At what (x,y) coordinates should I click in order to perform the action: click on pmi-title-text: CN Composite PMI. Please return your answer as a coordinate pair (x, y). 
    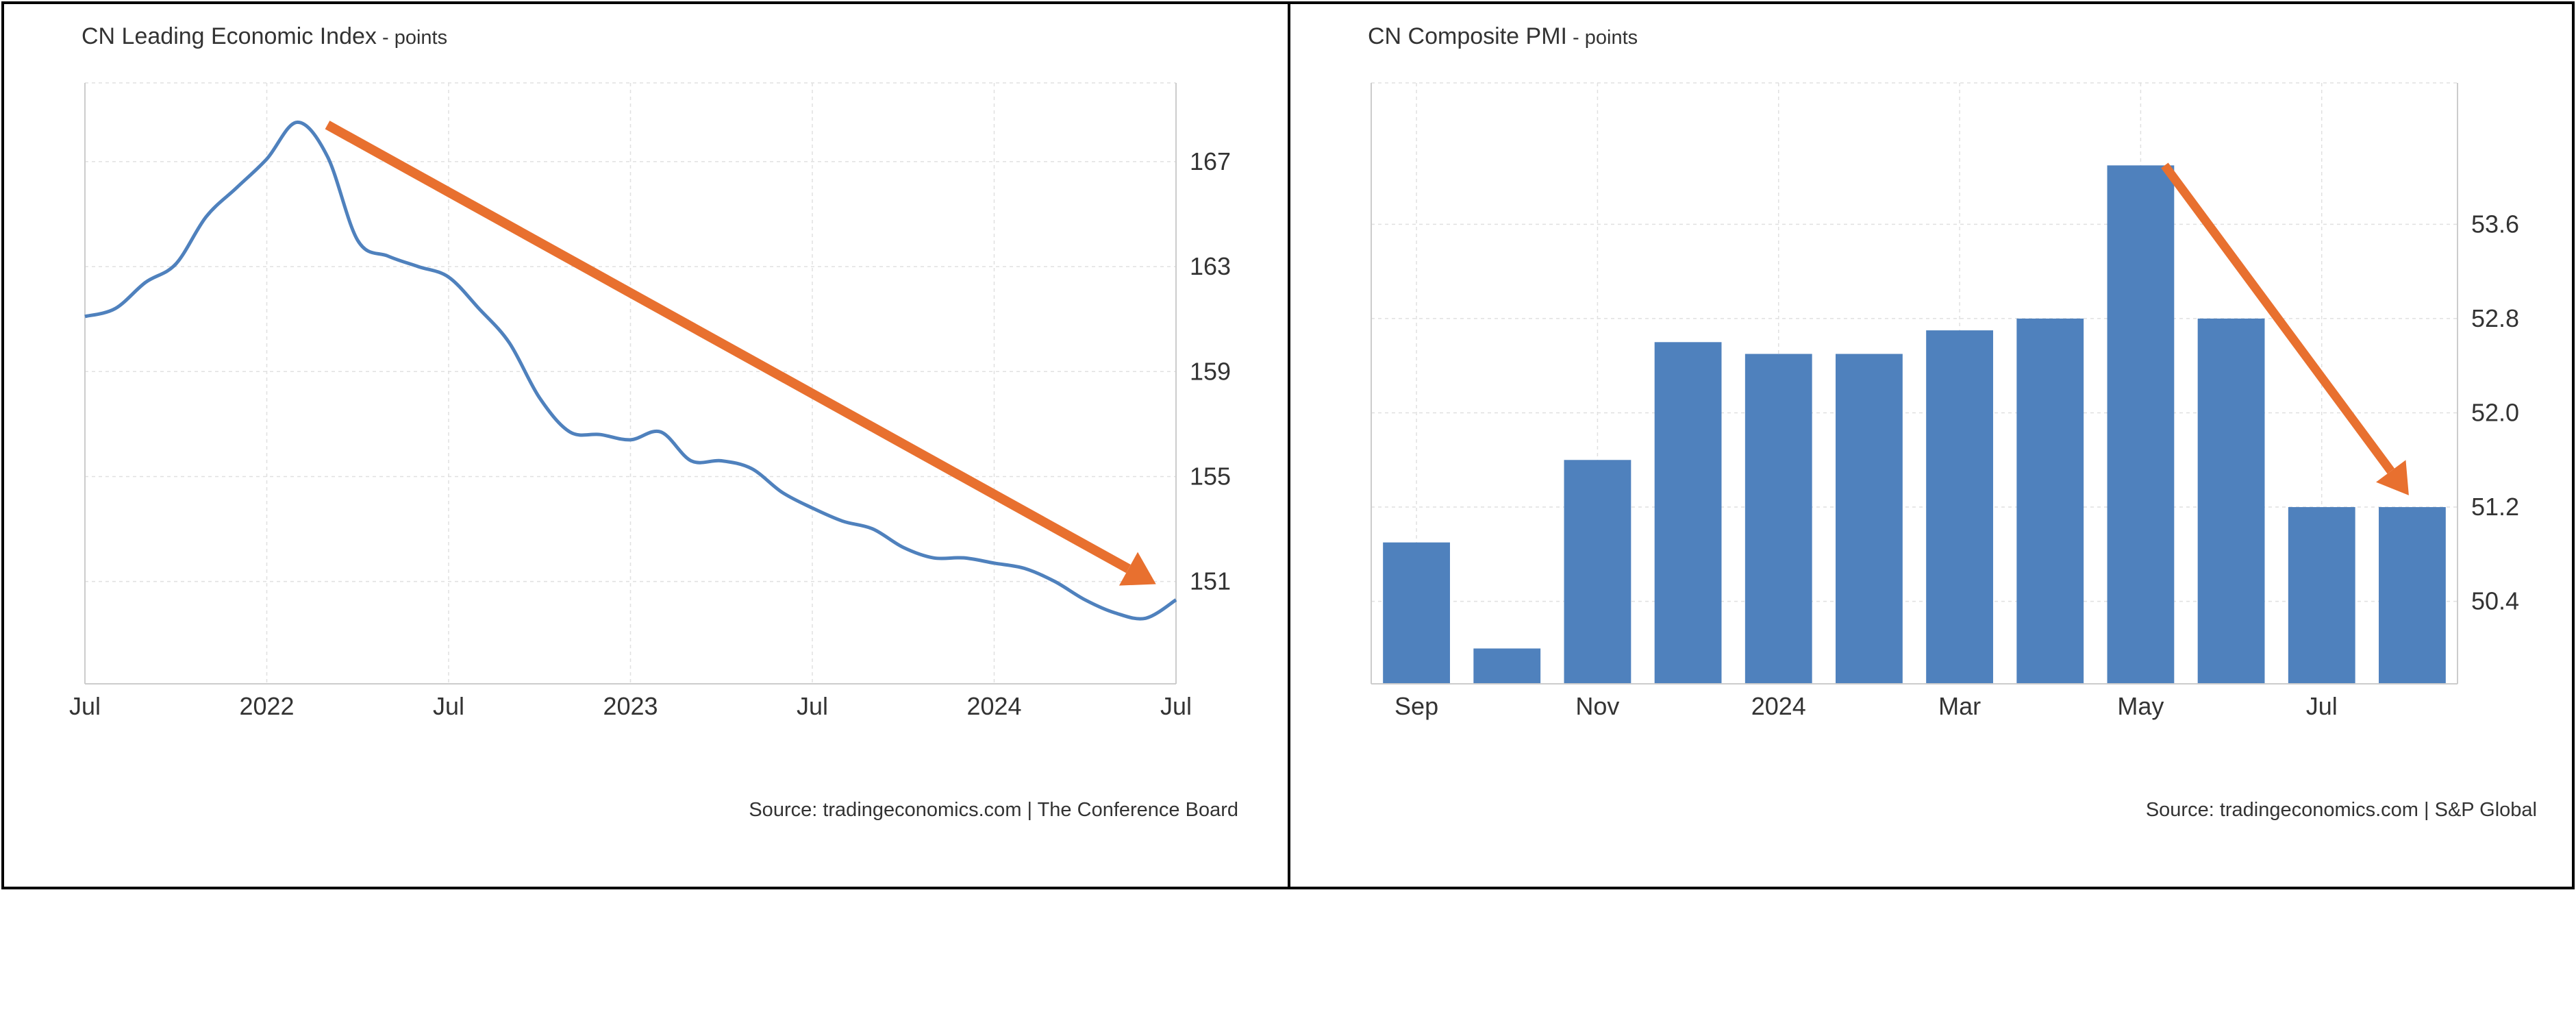
    Looking at the image, I should click on (1467, 36).